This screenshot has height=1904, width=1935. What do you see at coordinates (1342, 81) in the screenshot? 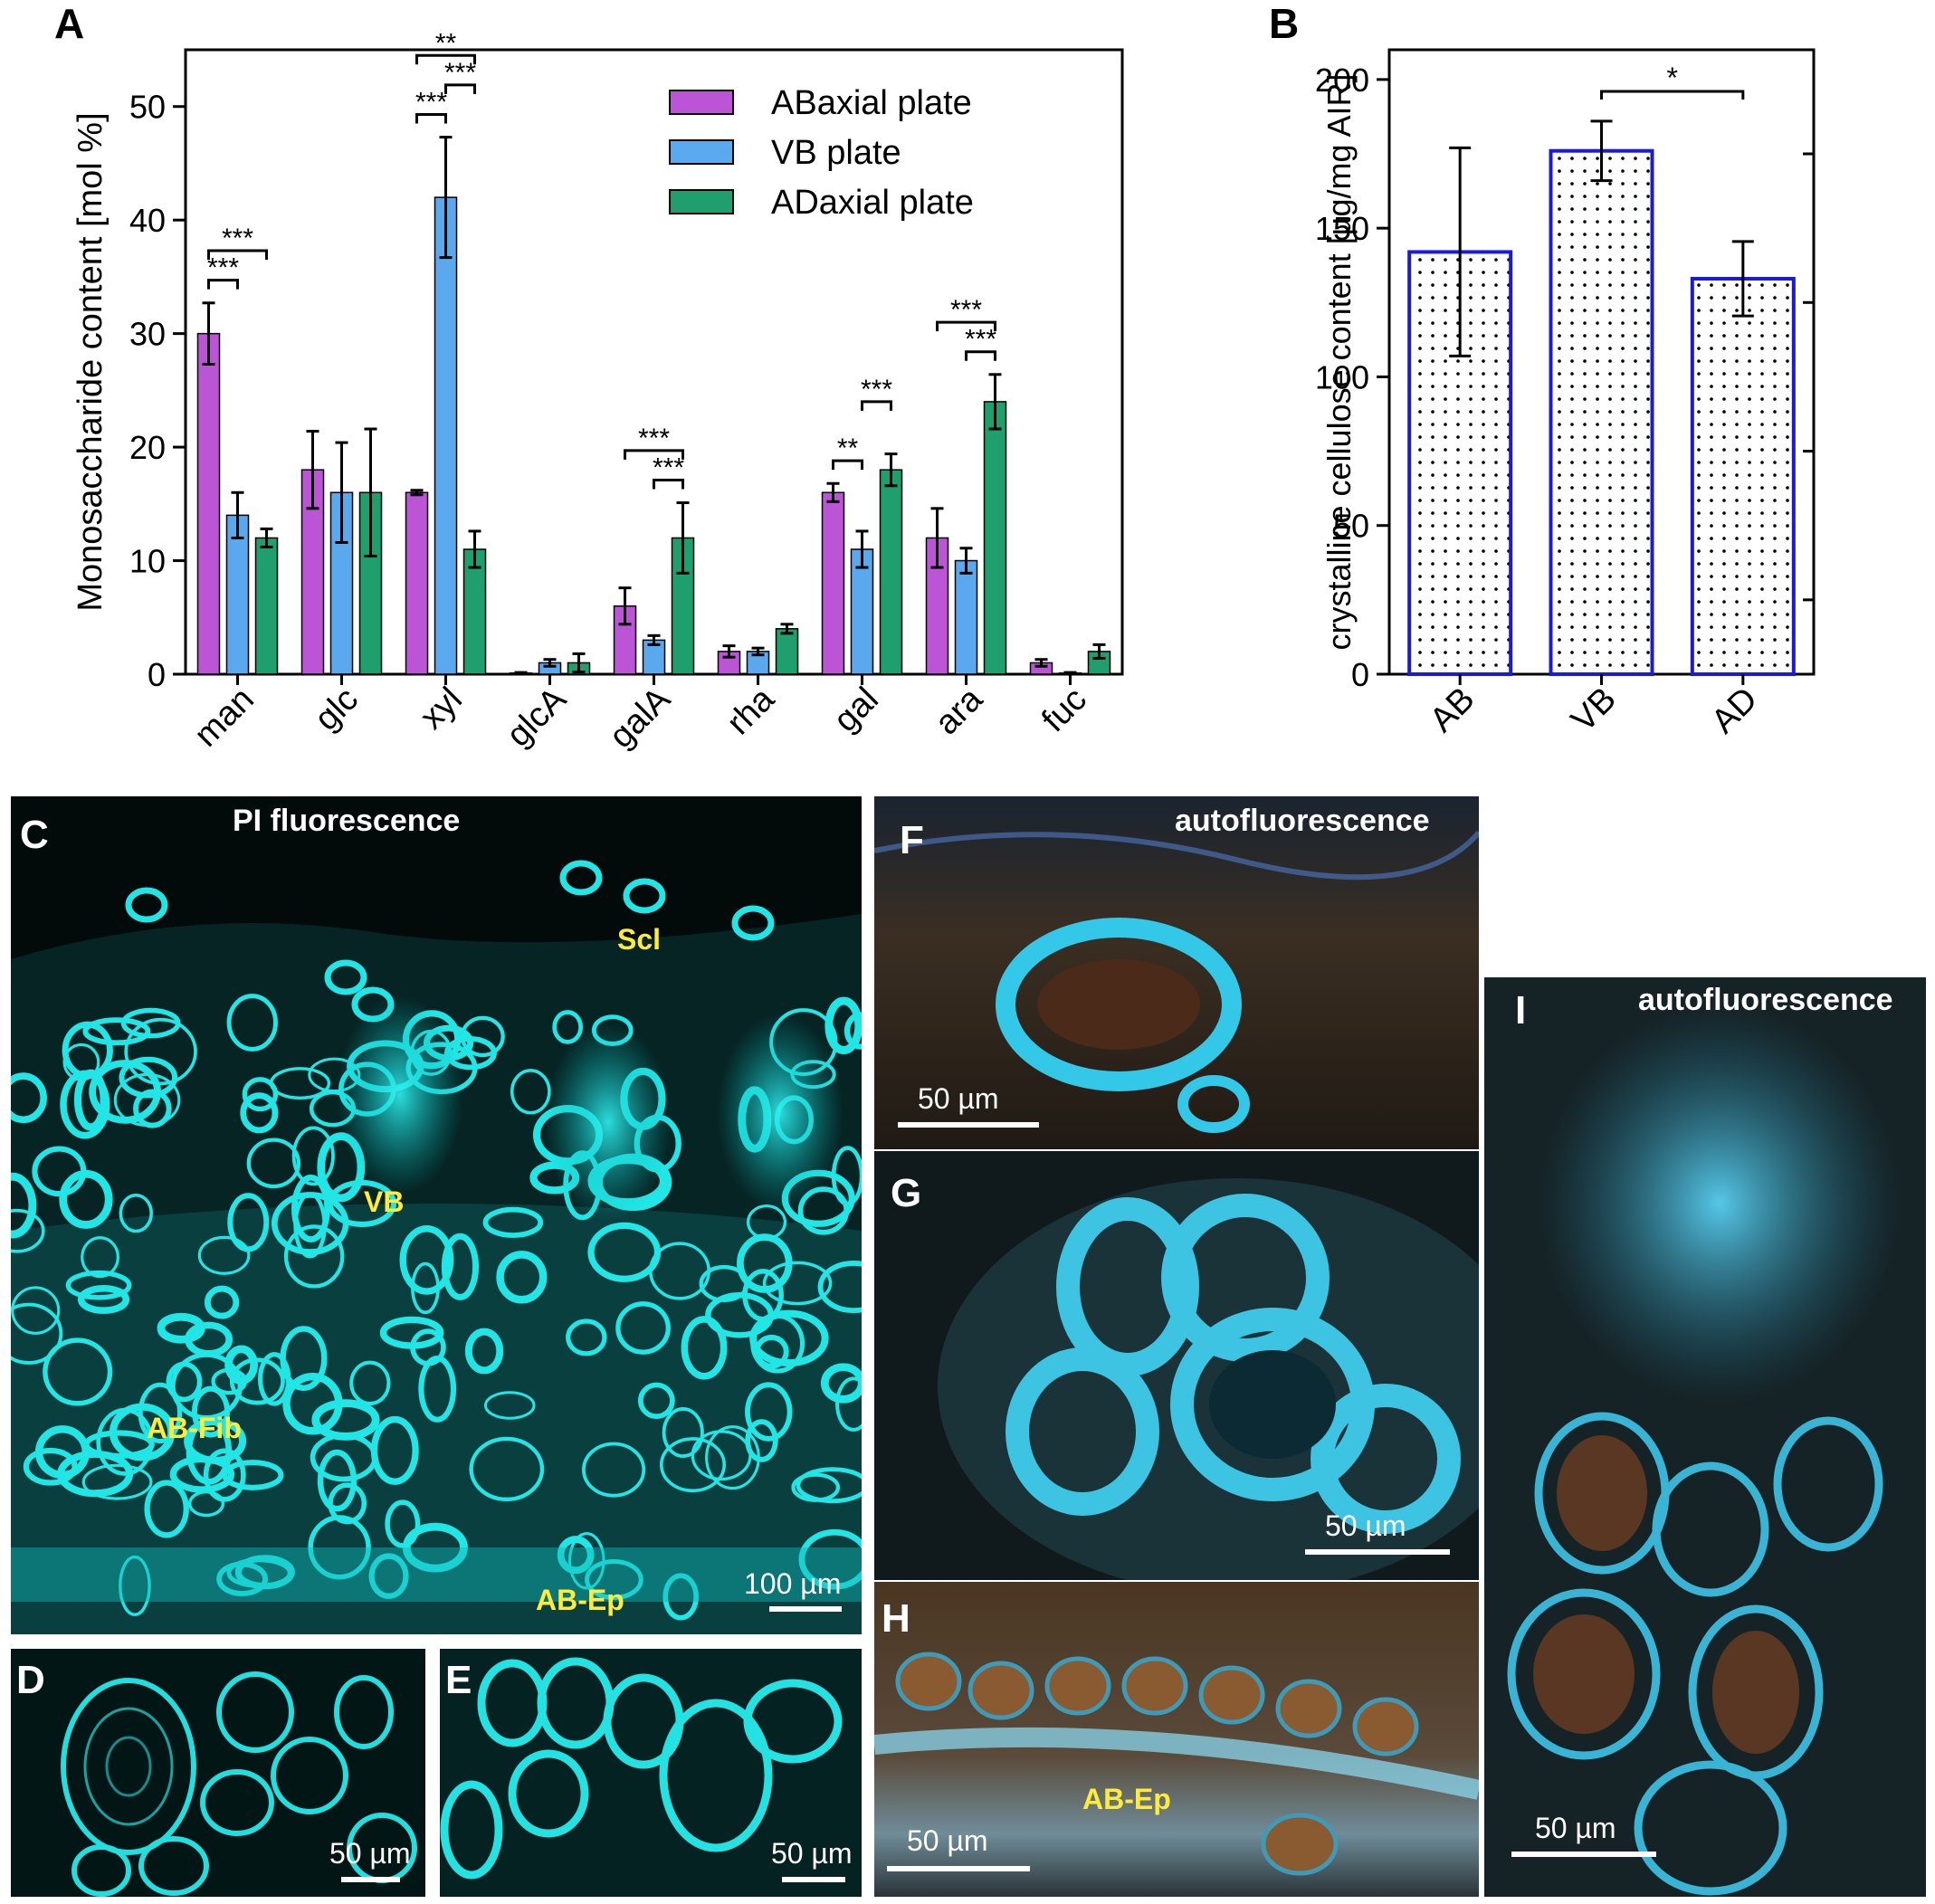
I see `y-tick-label-b: 200` at bounding box center [1342, 81].